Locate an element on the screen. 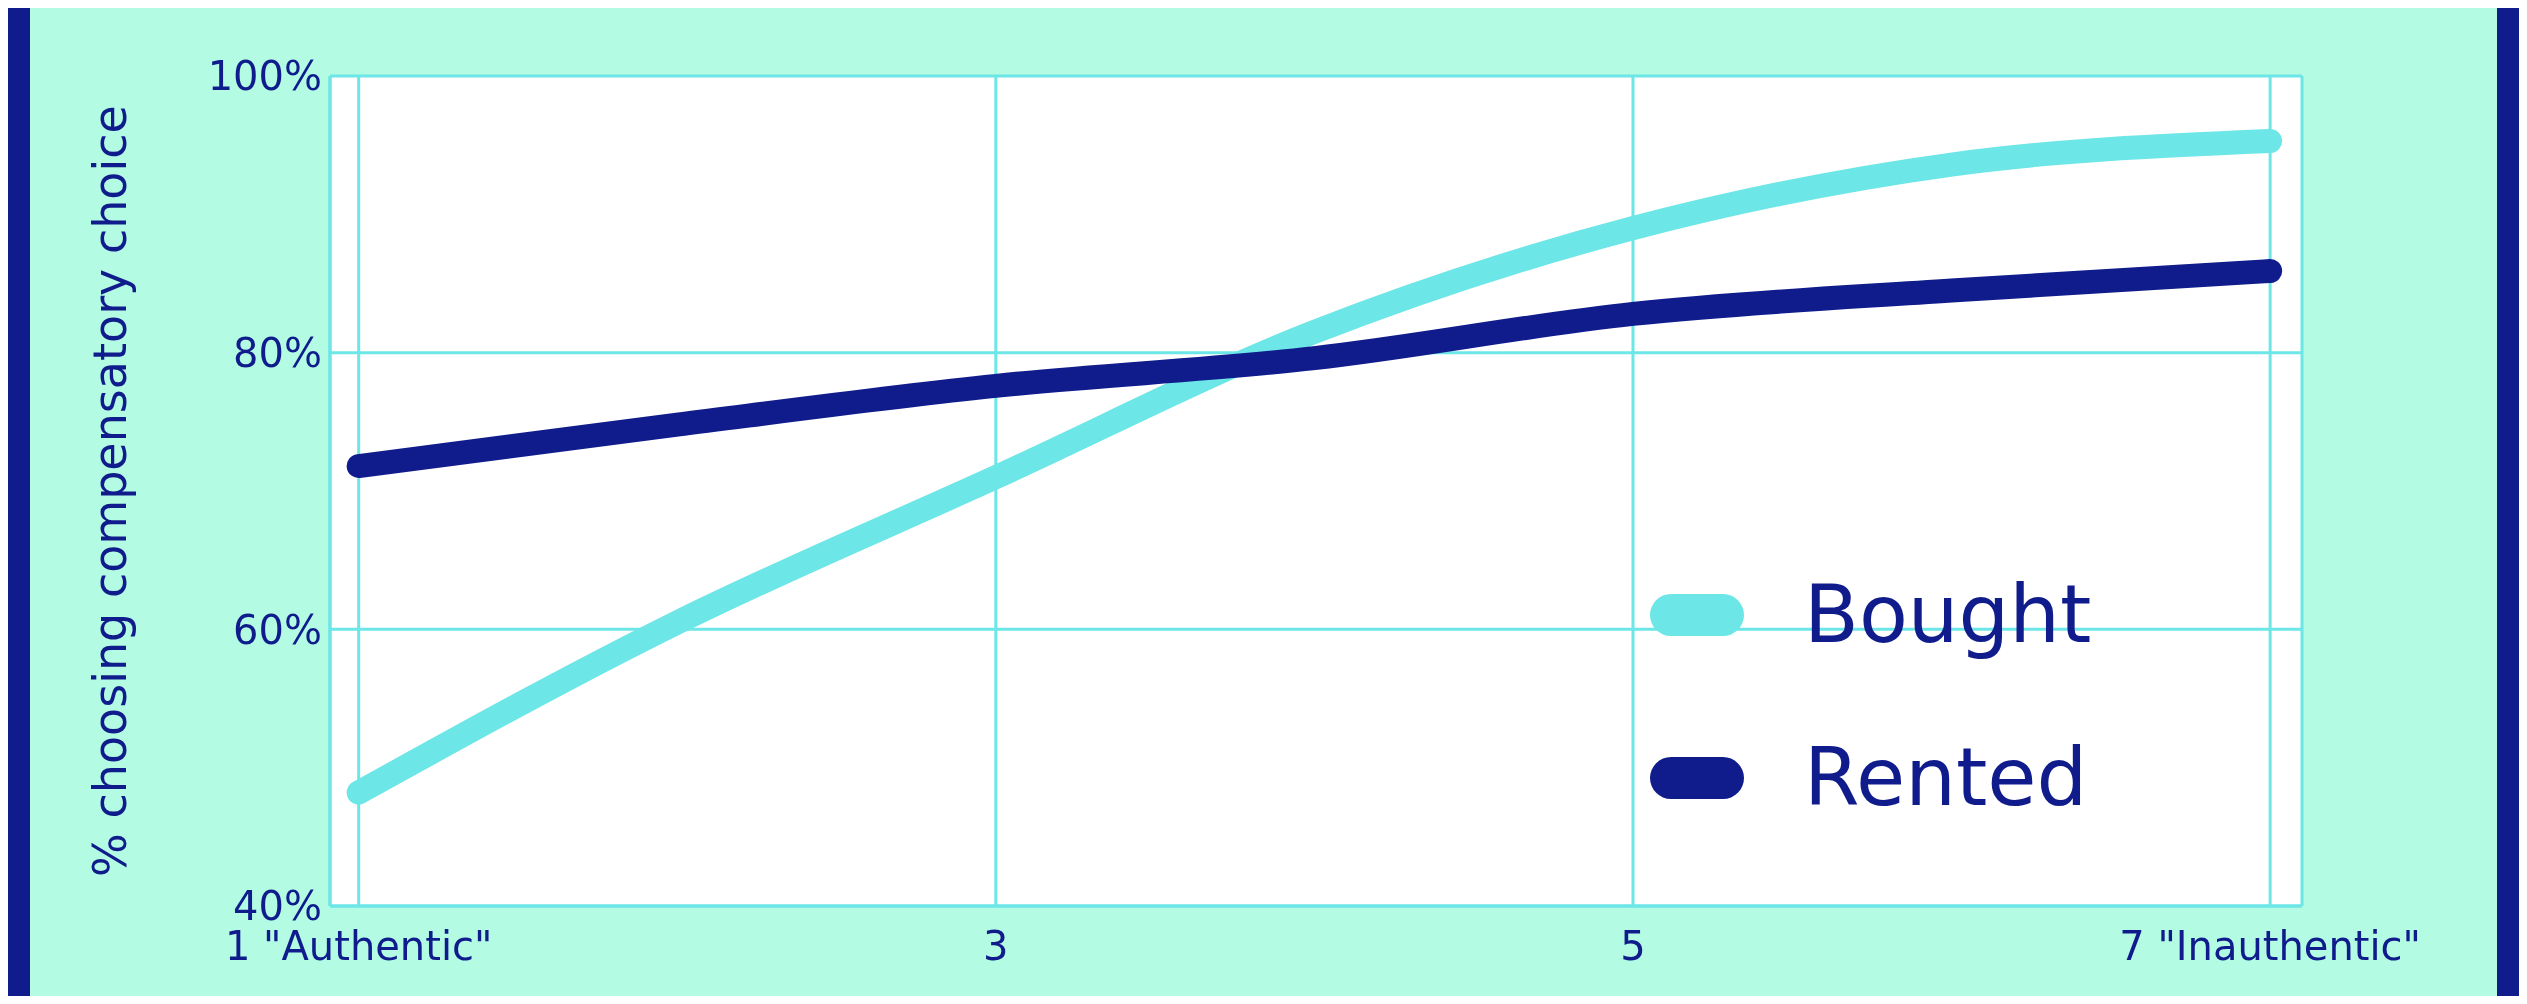  y-tick-label: 60% is located at coordinates (277, 629).